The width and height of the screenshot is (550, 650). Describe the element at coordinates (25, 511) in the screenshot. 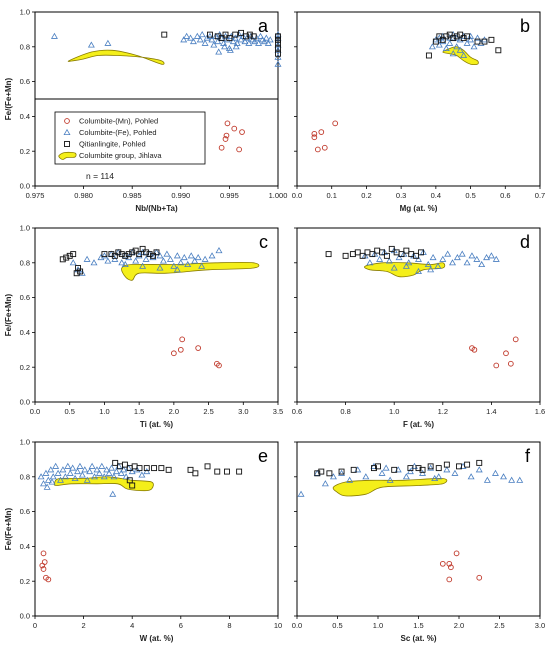

I see `y-tick-label: 0.6` at that location.